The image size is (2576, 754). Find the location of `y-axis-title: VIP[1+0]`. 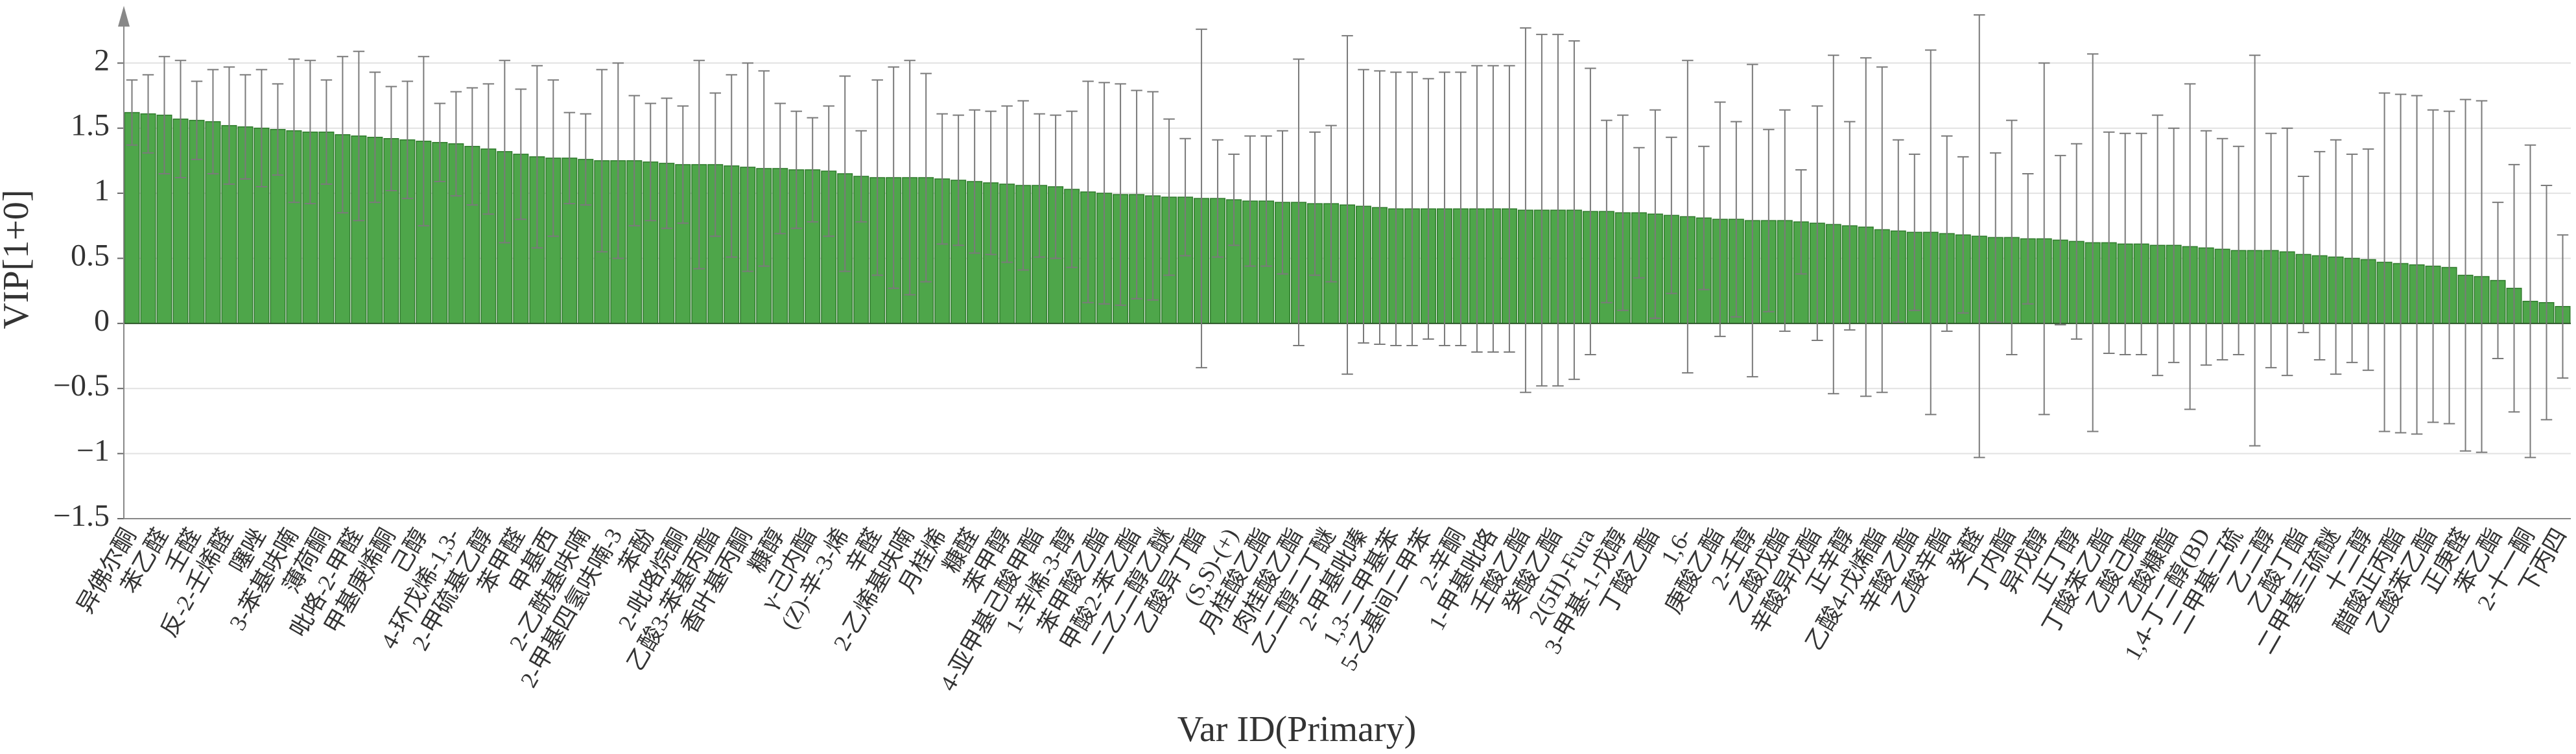

y-axis-title: VIP[1+0] is located at coordinates (18, 259).